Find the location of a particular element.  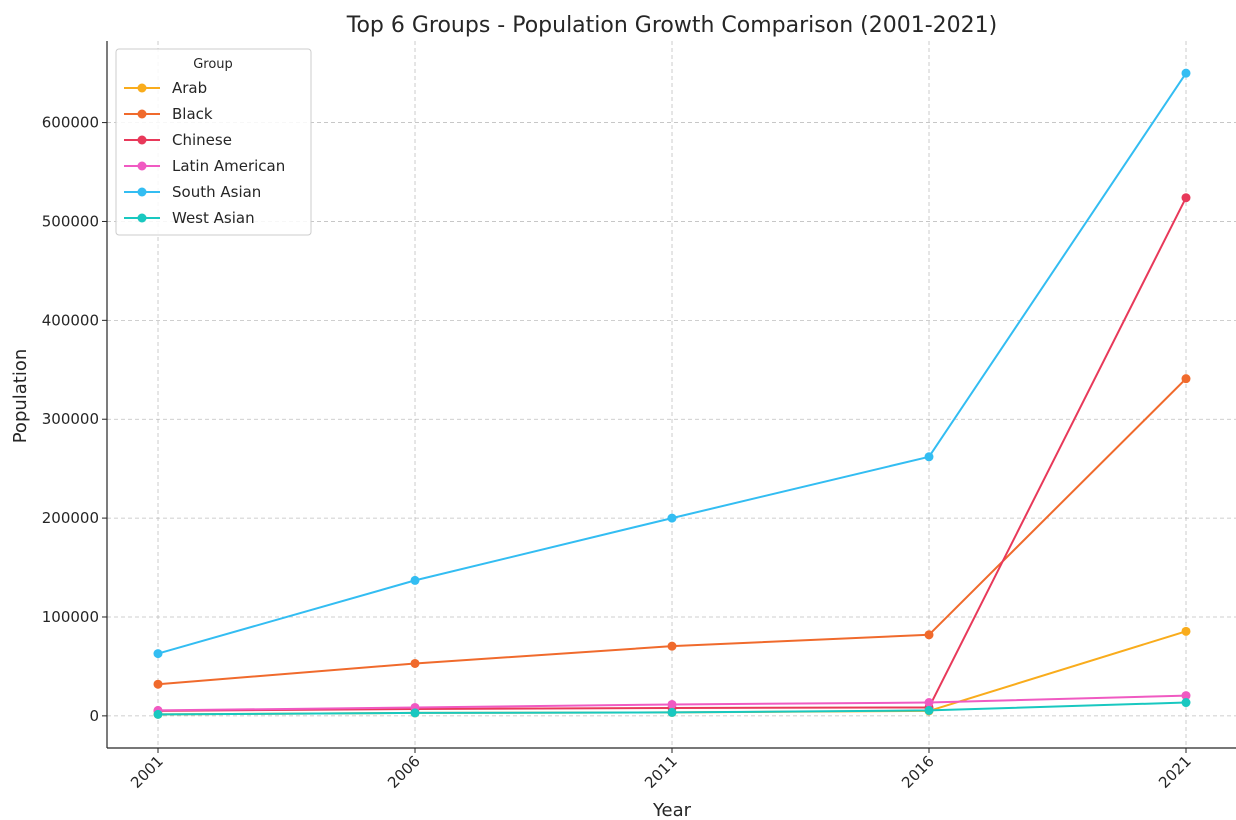

y-tick-label: 400000 is located at coordinates (70, 320).